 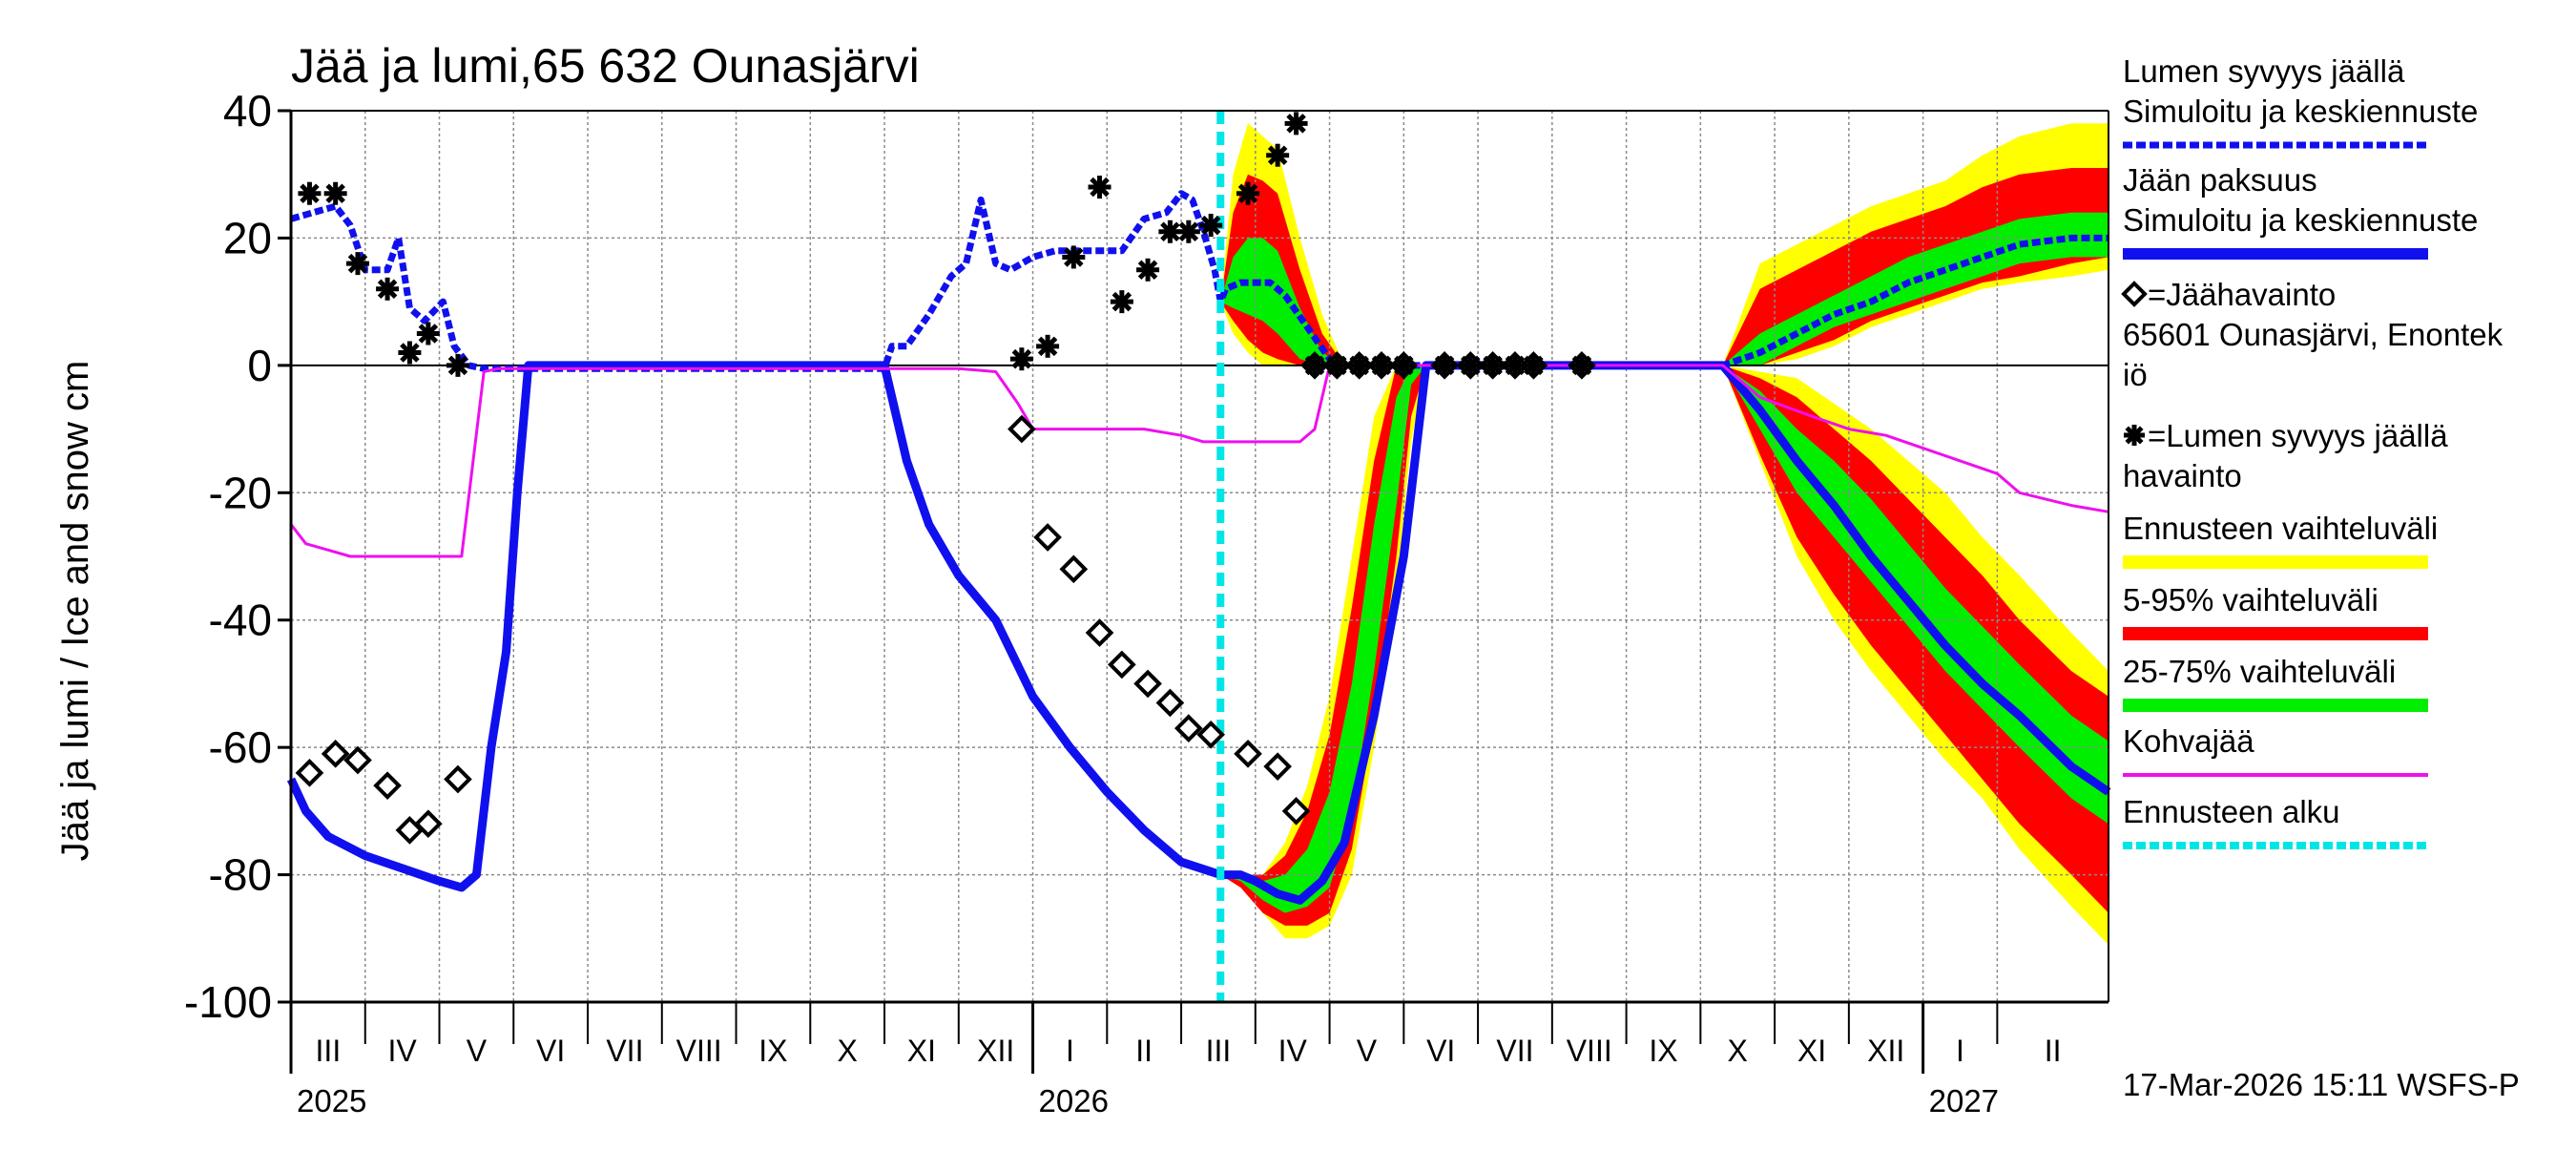 I want to click on legend-item-ice_sim: Jään paksuus Simuloitu ja keskiennuste, so click(x=2300, y=211).